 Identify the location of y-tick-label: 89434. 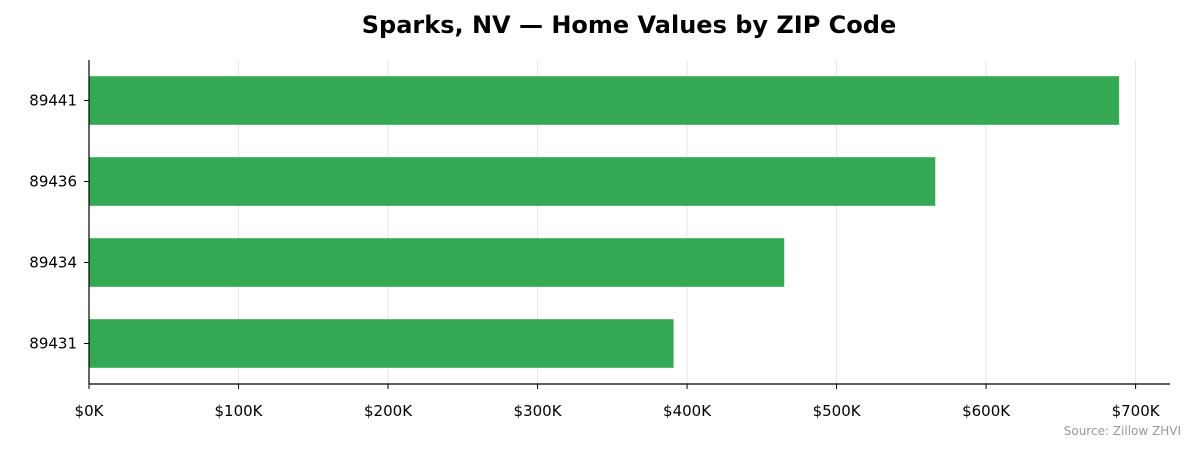
(53, 263).